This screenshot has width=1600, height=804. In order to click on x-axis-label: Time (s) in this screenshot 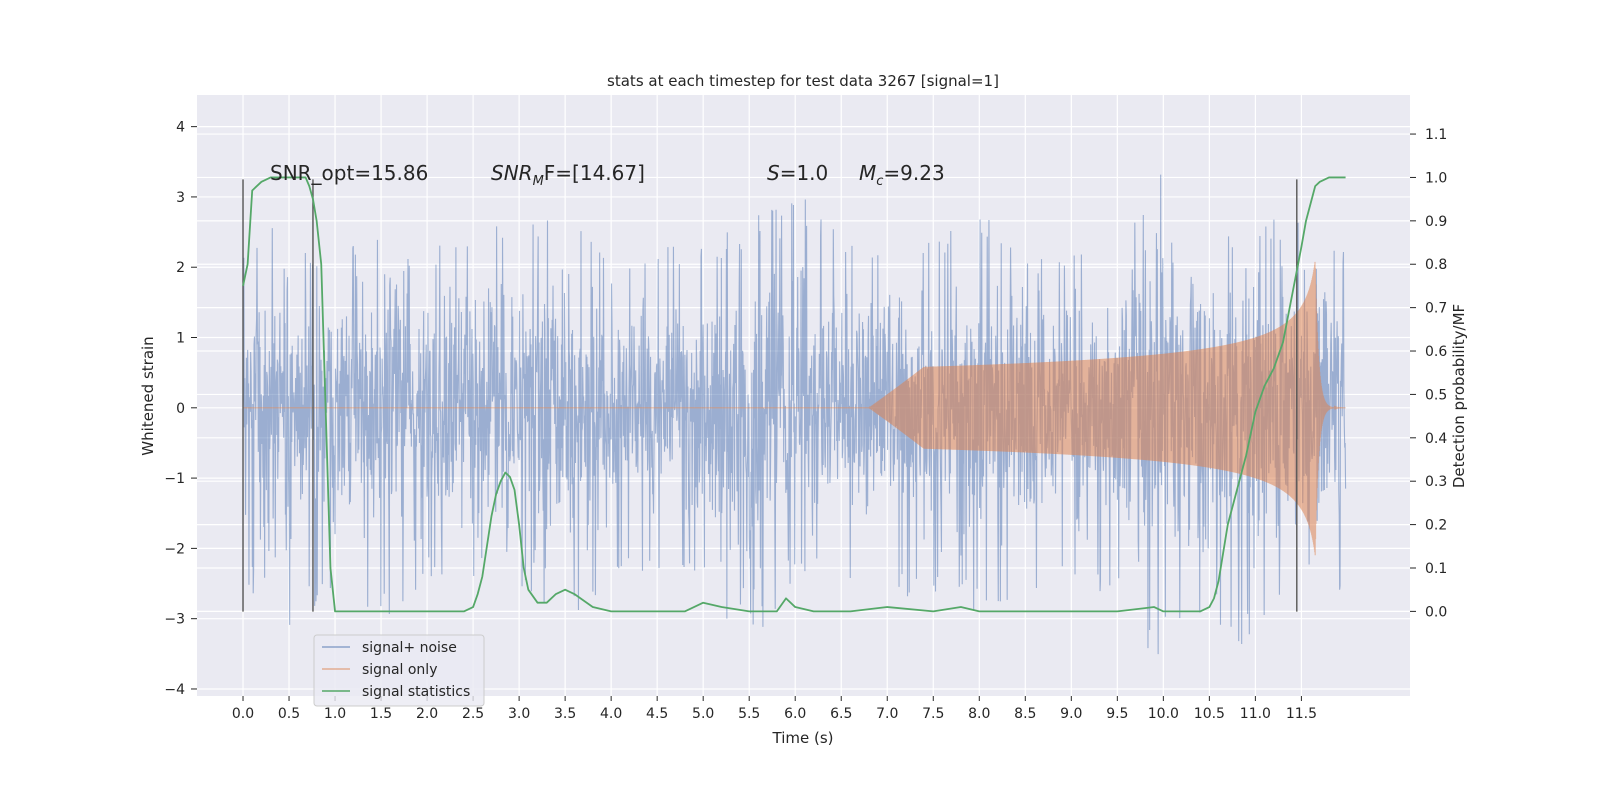, I will do `click(803, 738)`.